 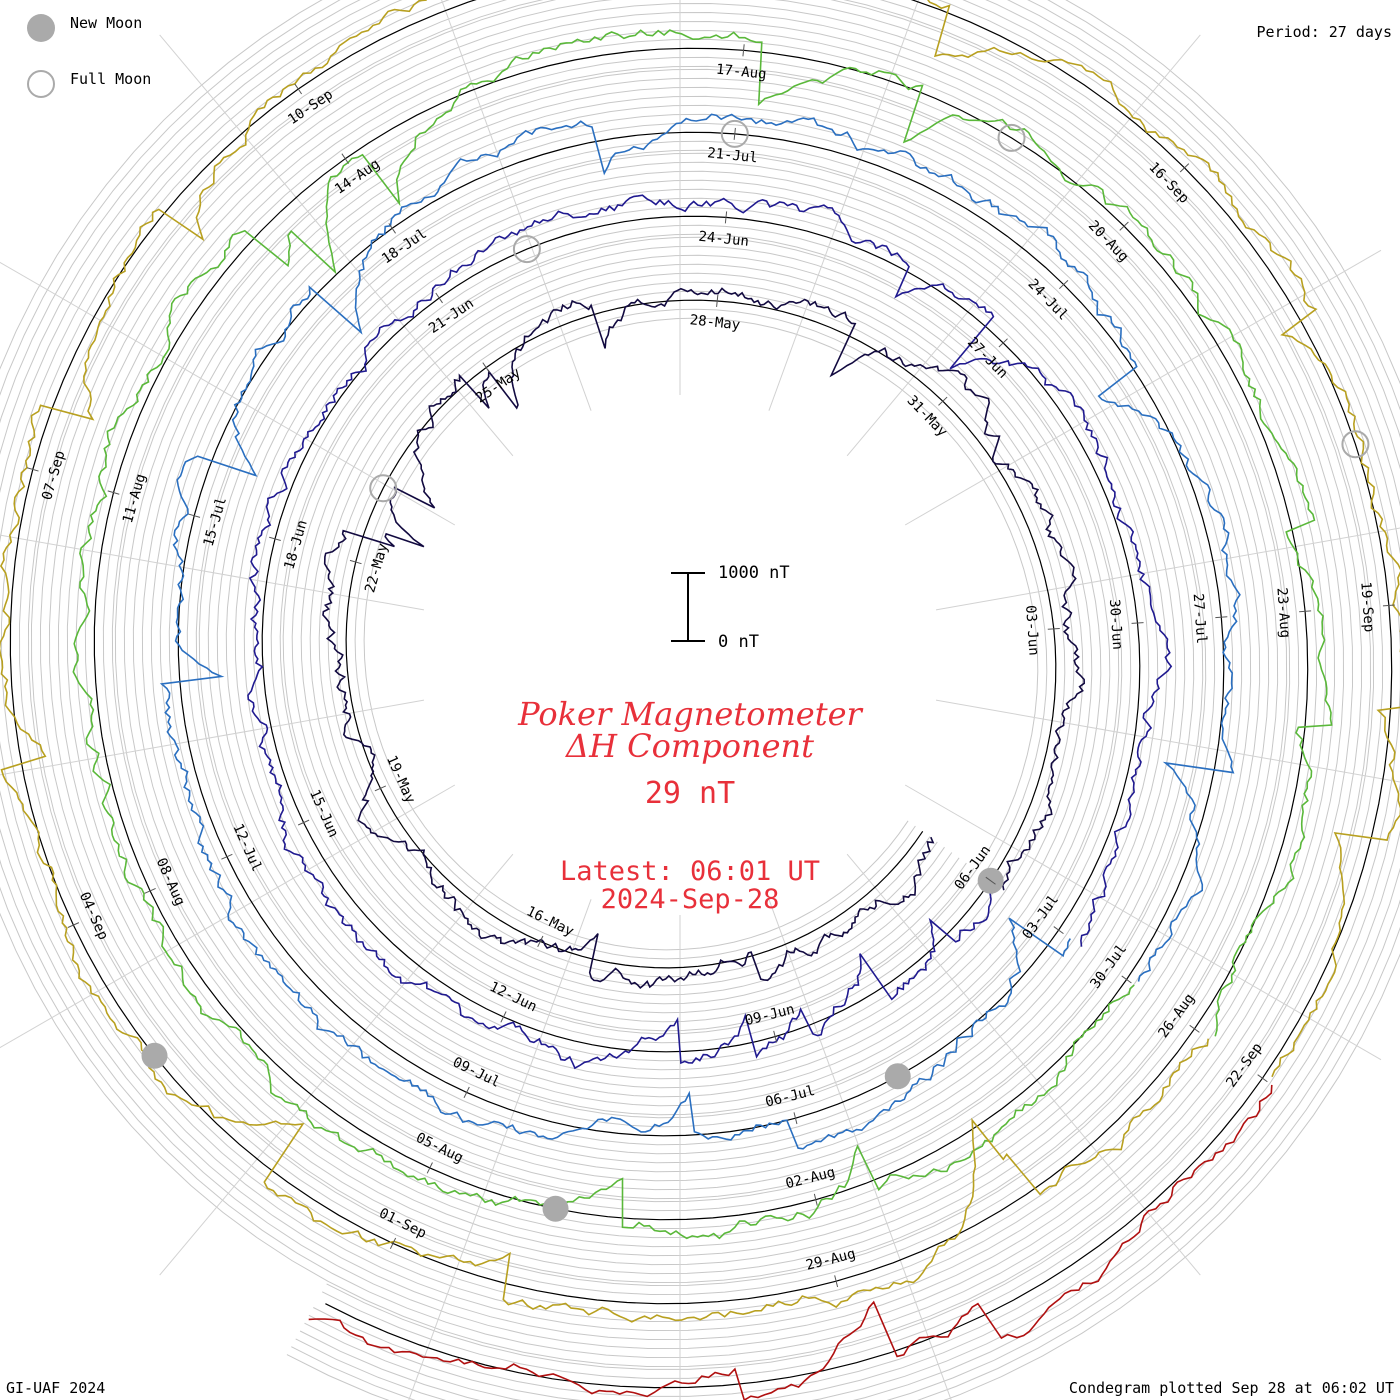 What do you see at coordinates (715, 322) in the screenshot?
I see `date-label-28-May: 28-May` at bounding box center [715, 322].